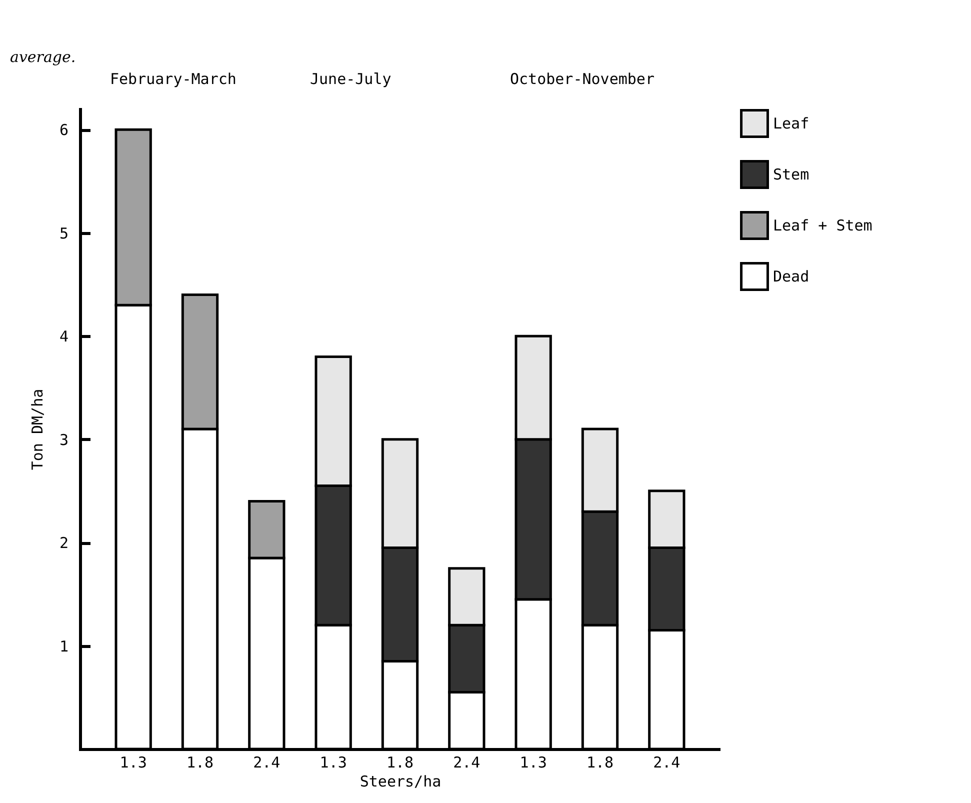  Describe the element at coordinates (43, 57) in the screenshot. I see `text: average.` at that location.